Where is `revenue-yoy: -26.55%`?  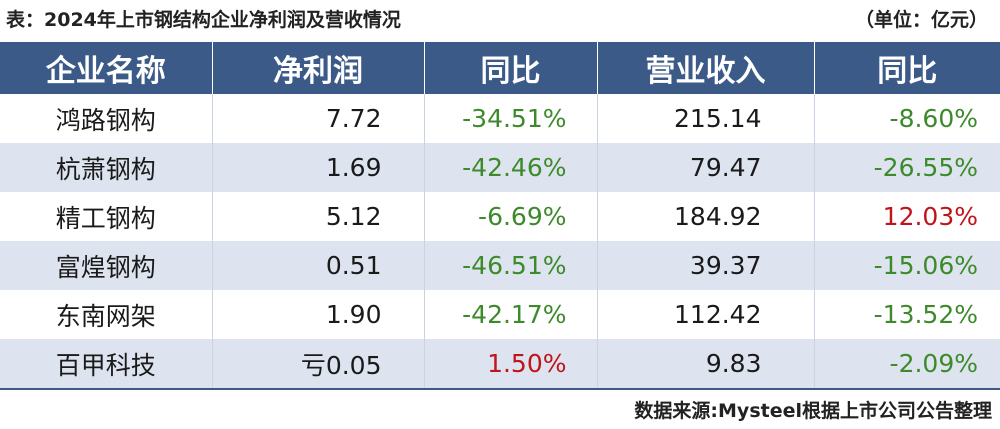 revenue-yoy: -26.55% is located at coordinates (907, 167).